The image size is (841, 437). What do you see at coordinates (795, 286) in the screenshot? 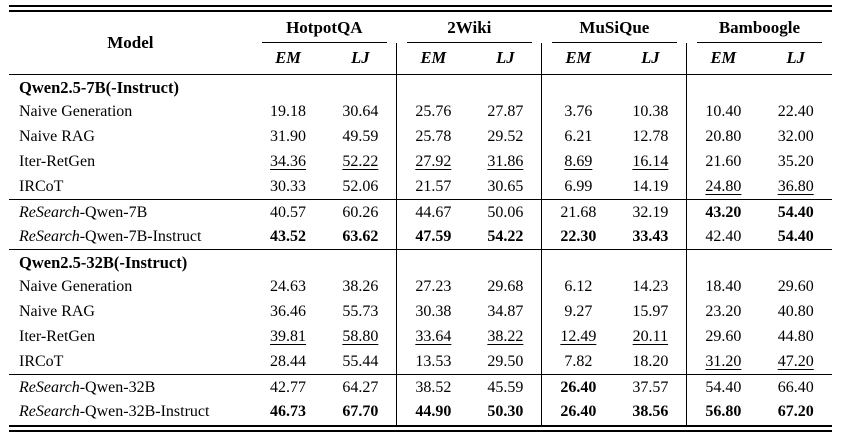
I see `metric-value: 29.60` at bounding box center [795, 286].